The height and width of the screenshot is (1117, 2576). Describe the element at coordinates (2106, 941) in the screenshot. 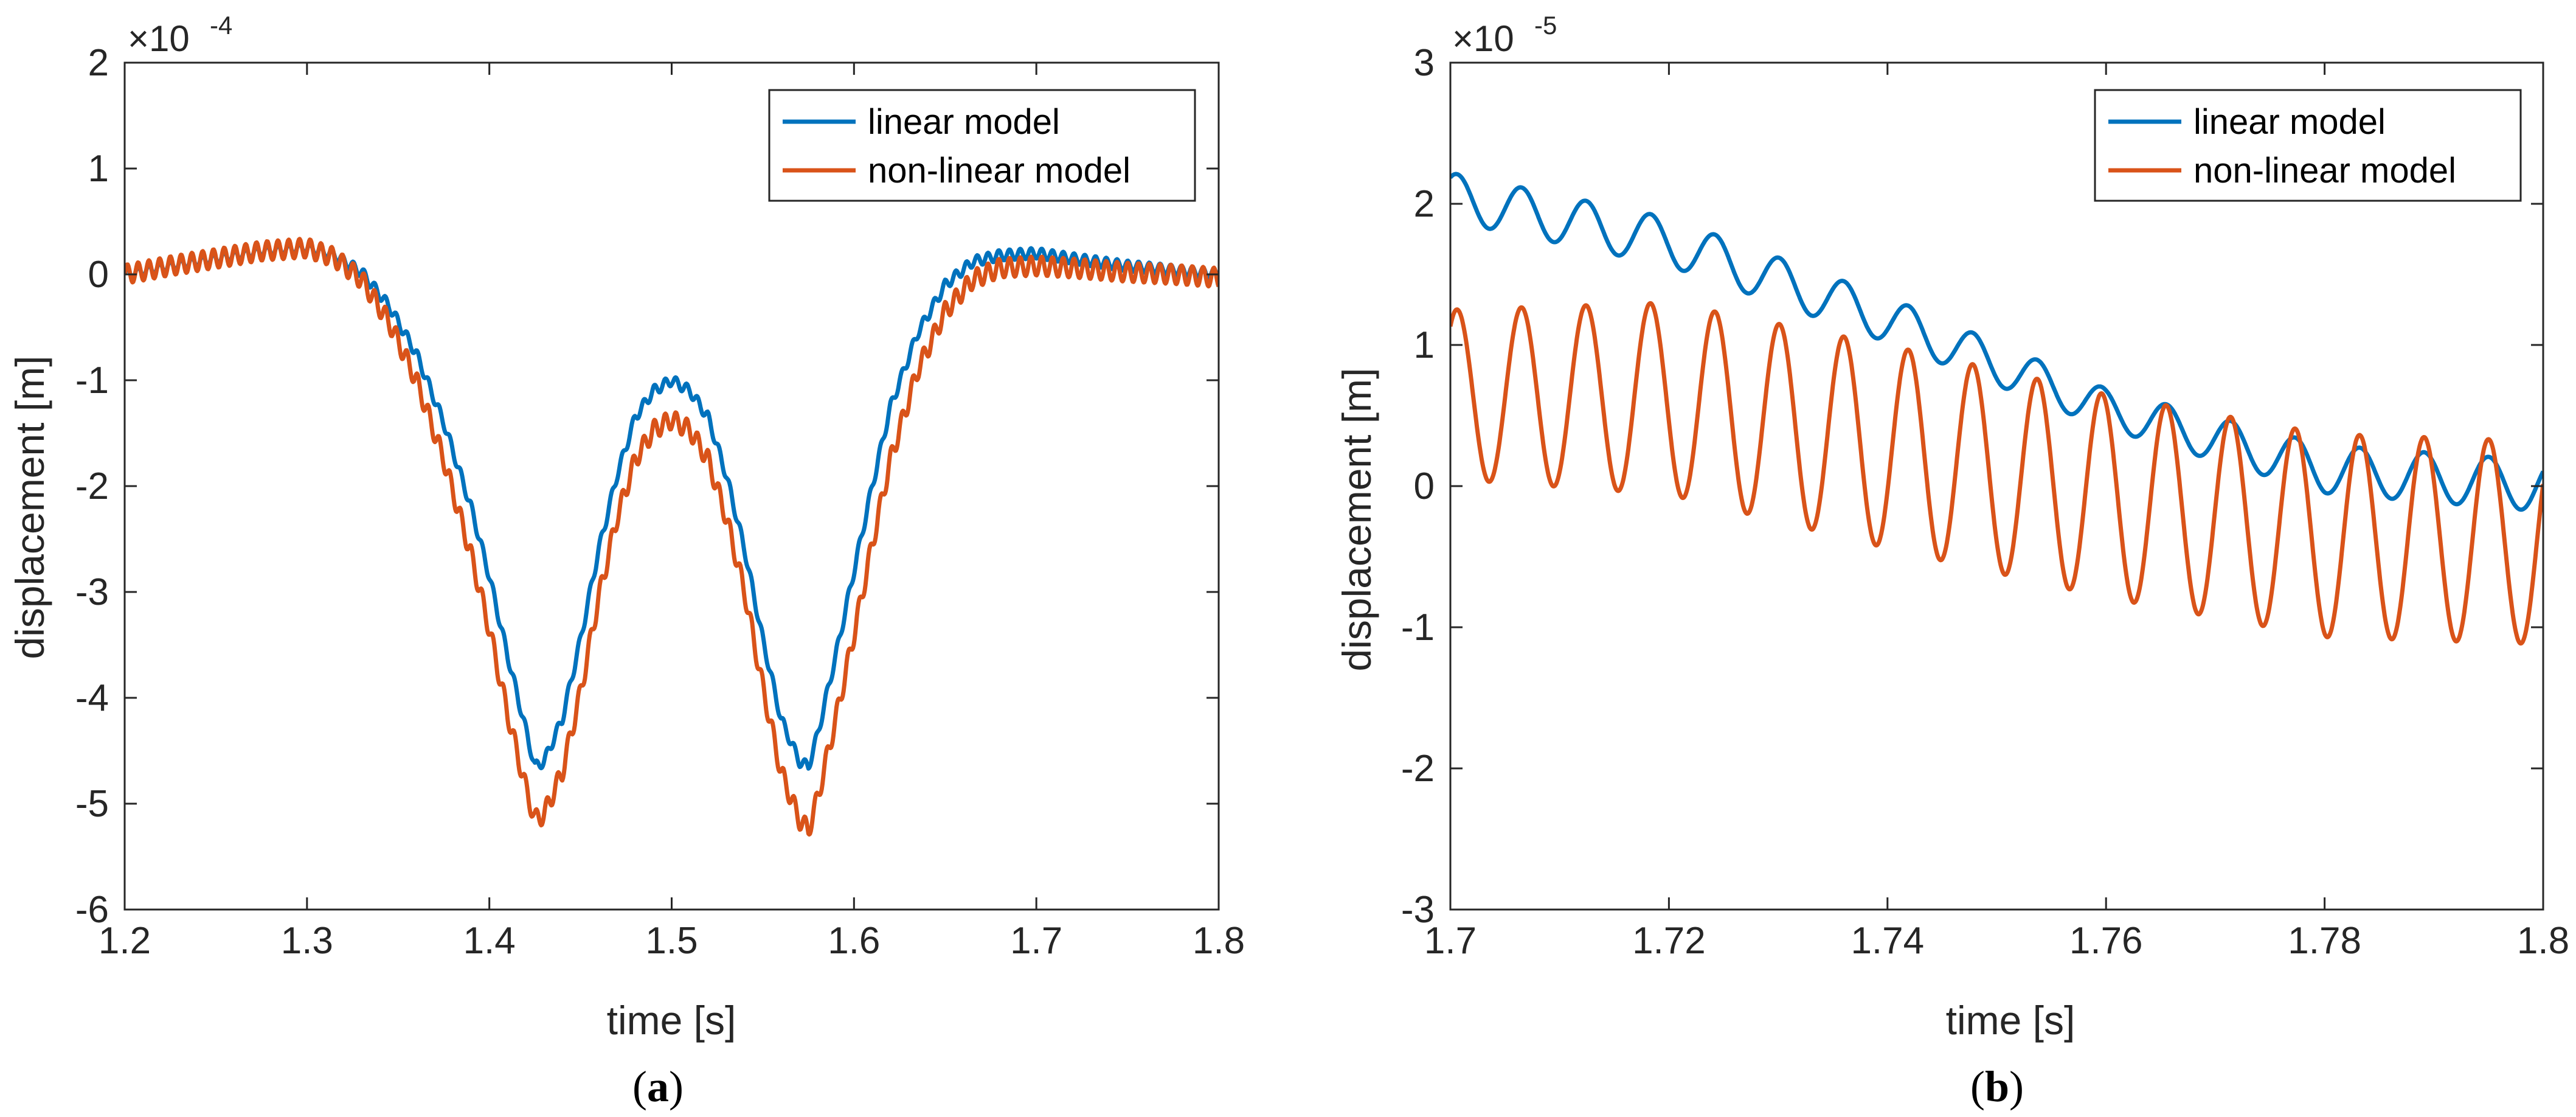

I see `x-tick-label: 1.76` at that location.